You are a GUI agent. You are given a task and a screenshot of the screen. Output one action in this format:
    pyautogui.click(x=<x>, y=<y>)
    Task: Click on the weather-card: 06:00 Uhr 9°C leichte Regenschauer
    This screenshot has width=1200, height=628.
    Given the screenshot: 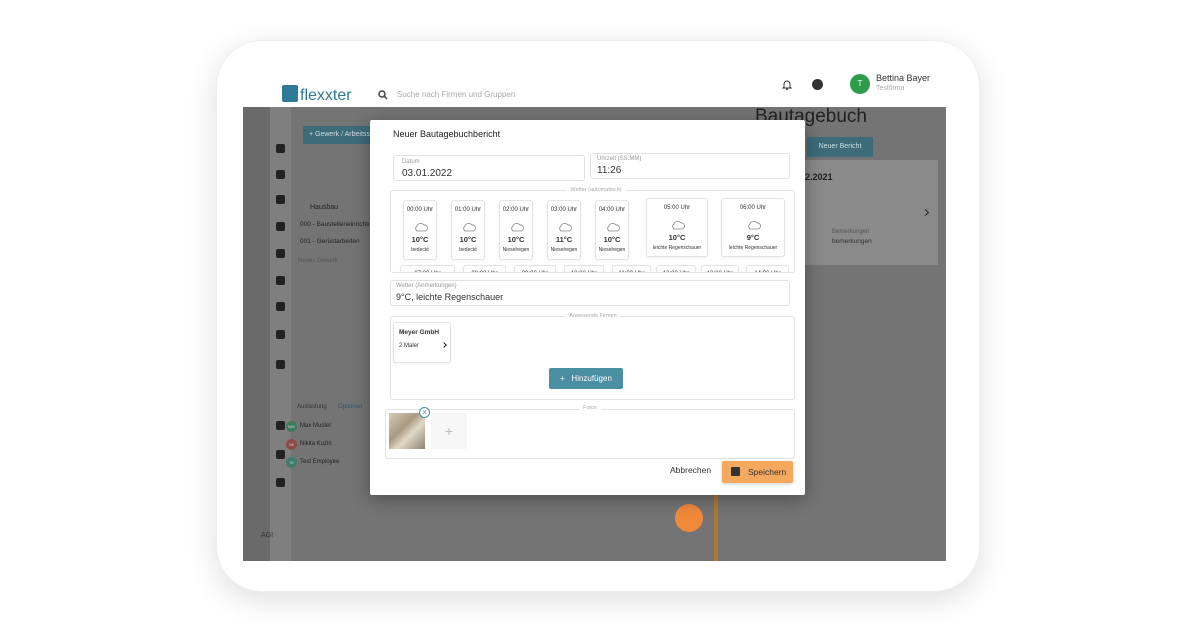 What is the action you would take?
    pyautogui.click(x=753, y=227)
    